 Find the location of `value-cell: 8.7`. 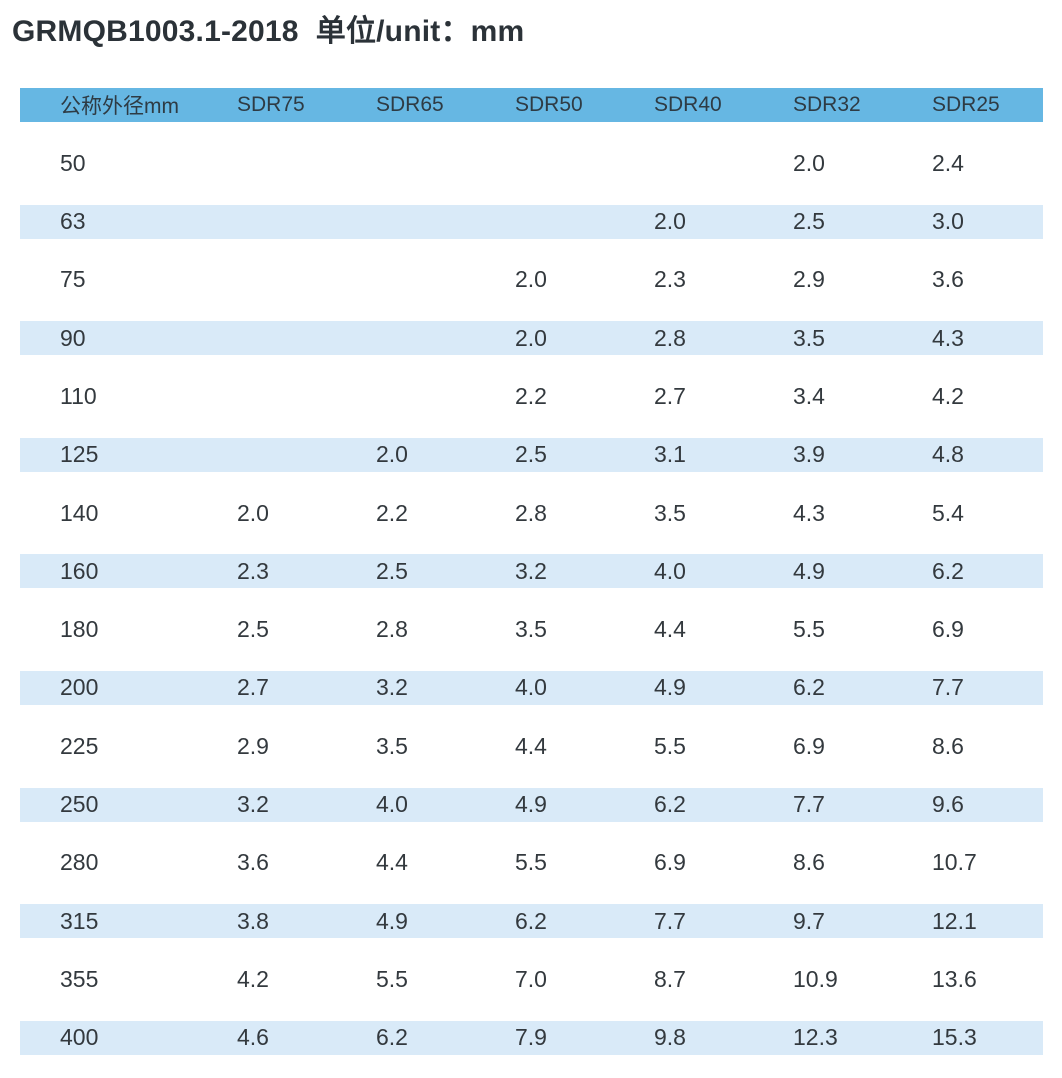

value-cell: 8.7 is located at coordinates (670, 978).